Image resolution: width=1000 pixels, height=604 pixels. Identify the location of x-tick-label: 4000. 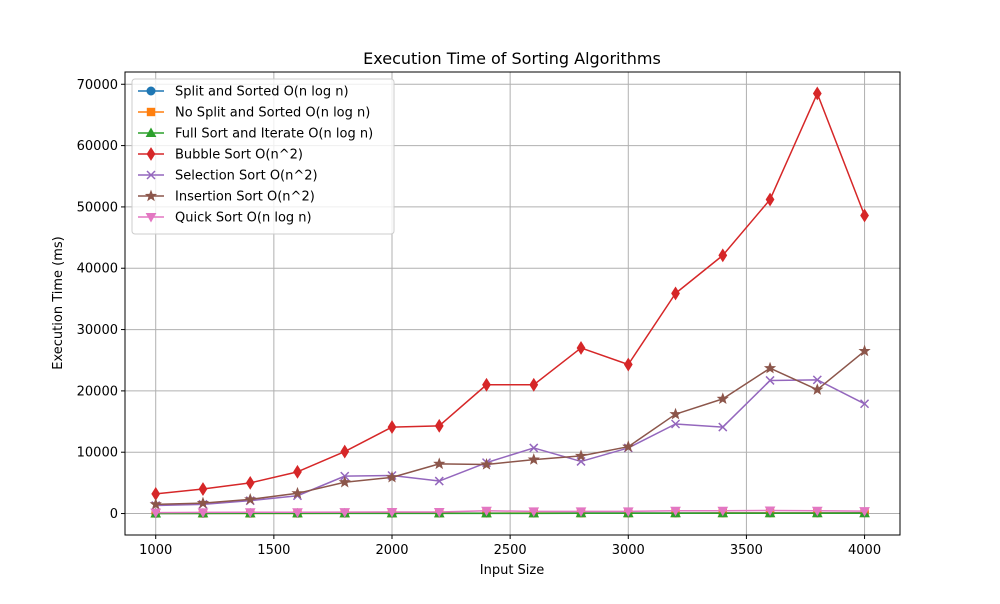
(864, 550).